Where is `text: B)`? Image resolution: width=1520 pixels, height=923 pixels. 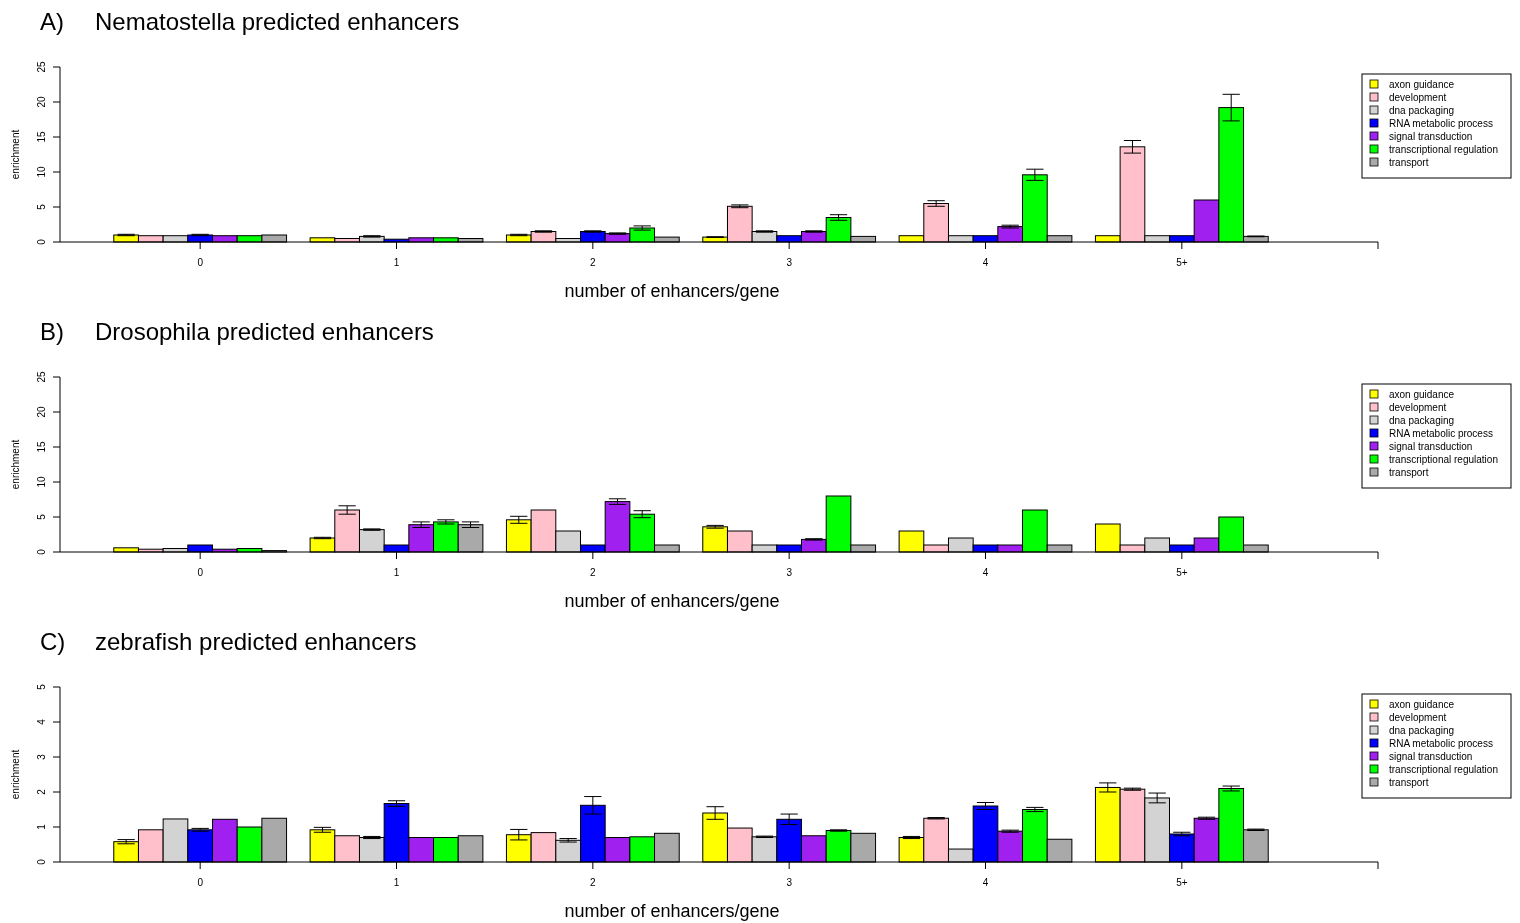 text: B) is located at coordinates (52, 331).